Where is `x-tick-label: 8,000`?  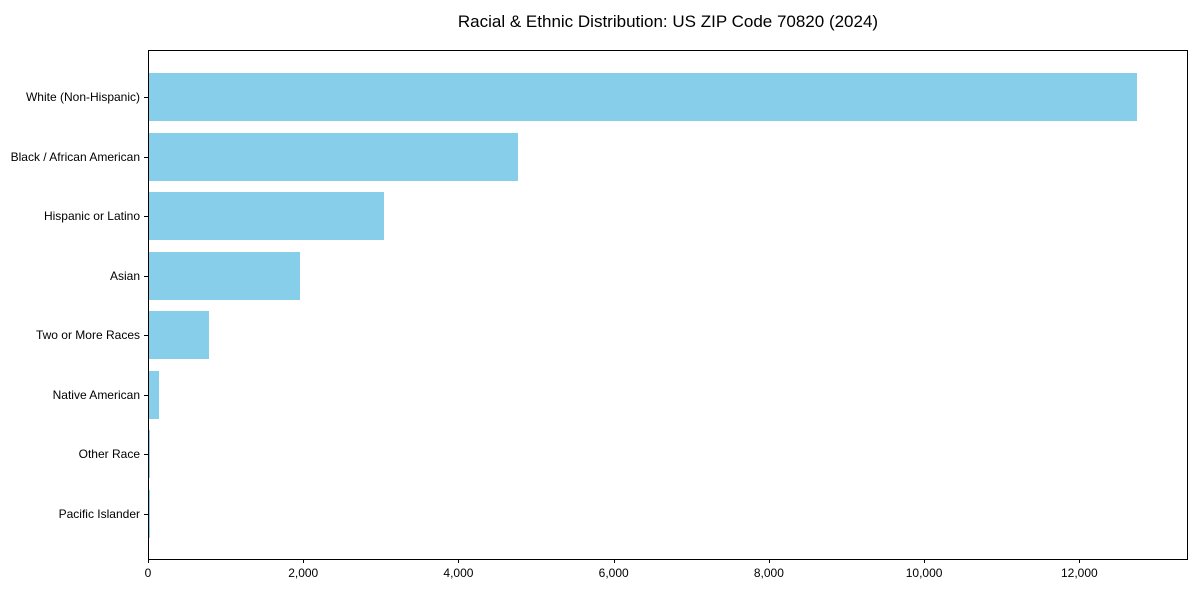 x-tick-label: 8,000 is located at coordinates (768, 573).